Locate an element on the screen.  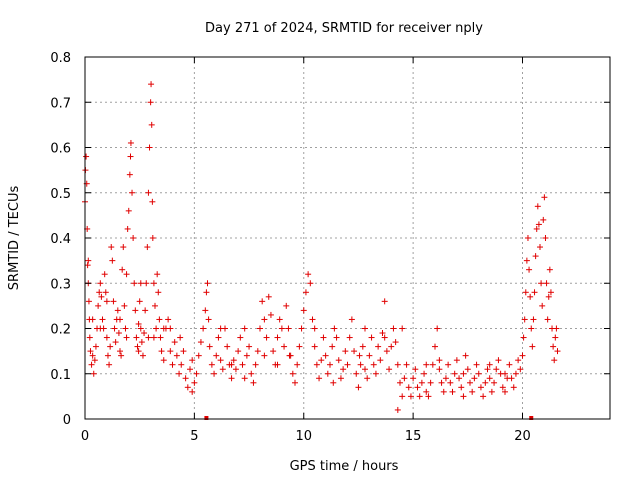
x-tick-label: 15 is located at coordinates (413, 436).